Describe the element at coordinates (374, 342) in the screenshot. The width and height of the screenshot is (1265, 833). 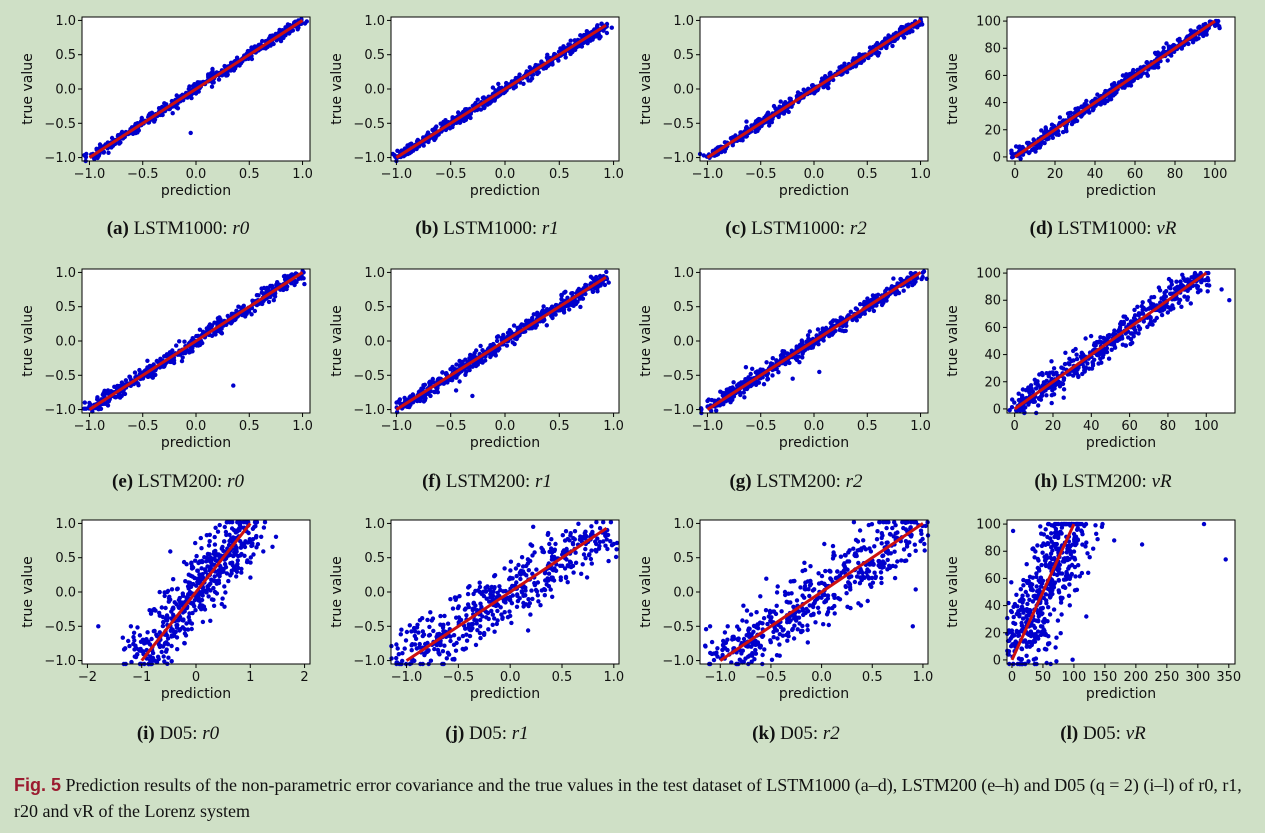
I see `y-tick-label: 0.0` at that location.